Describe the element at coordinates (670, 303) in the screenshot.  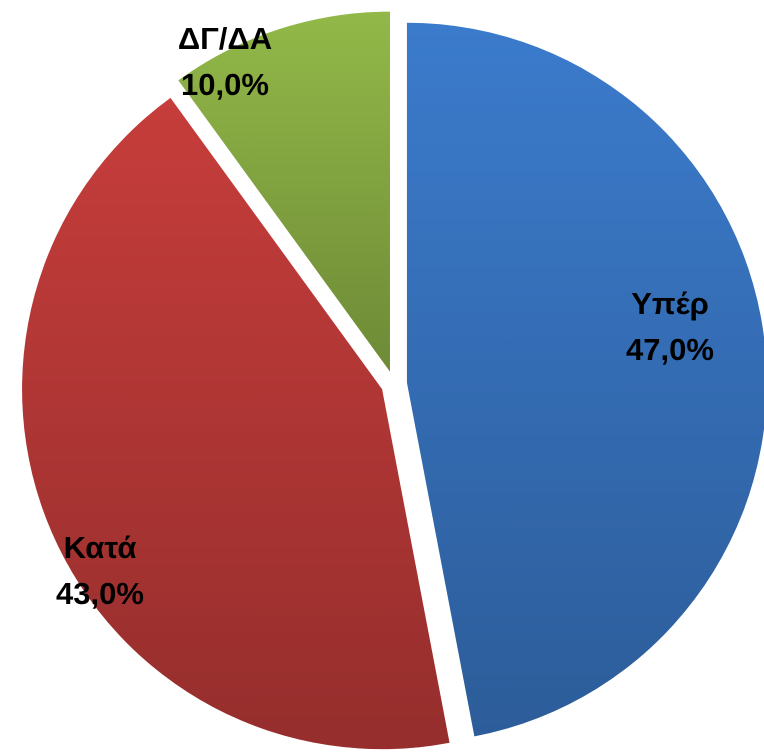
I see `slice-label: Υπέρ` at that location.